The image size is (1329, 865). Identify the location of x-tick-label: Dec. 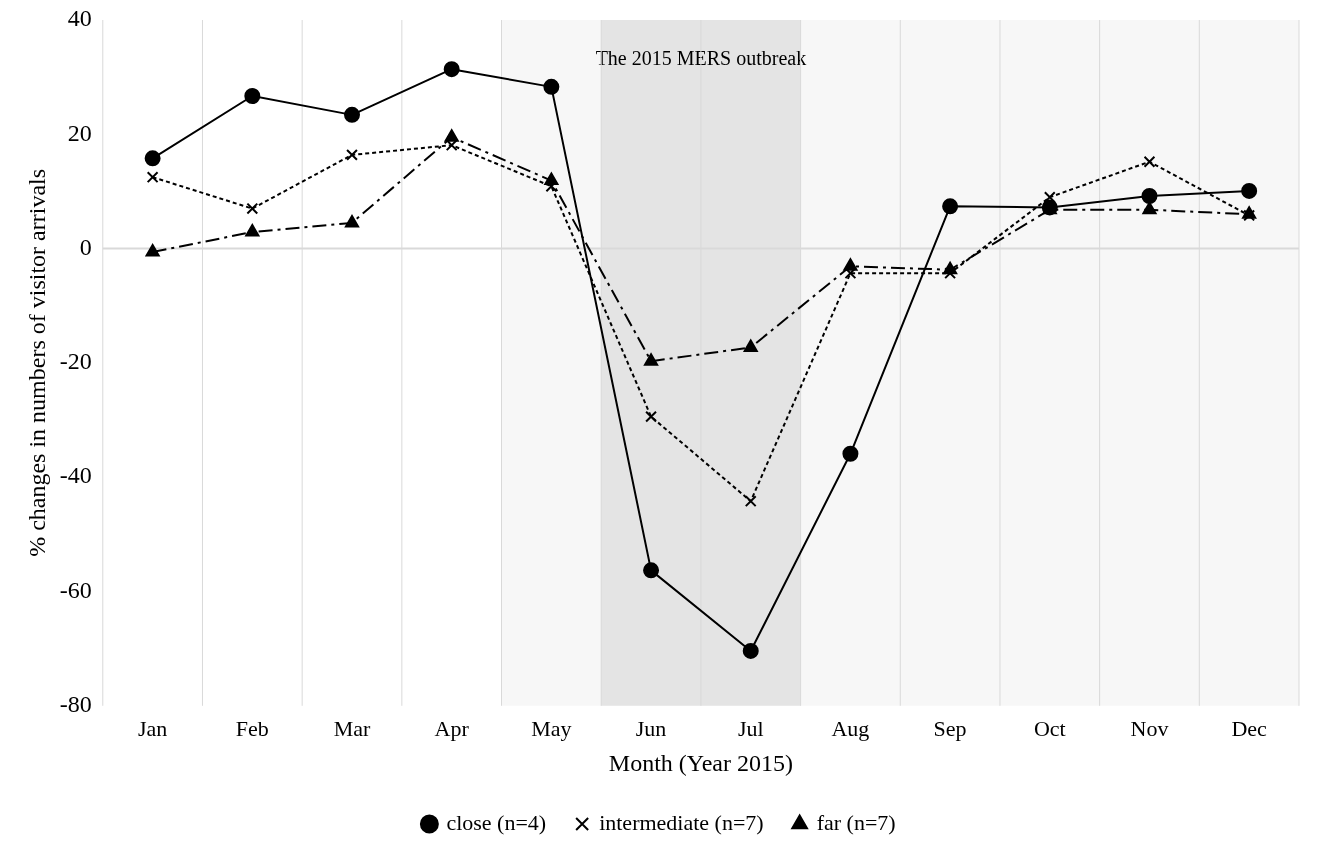
(1249, 728).